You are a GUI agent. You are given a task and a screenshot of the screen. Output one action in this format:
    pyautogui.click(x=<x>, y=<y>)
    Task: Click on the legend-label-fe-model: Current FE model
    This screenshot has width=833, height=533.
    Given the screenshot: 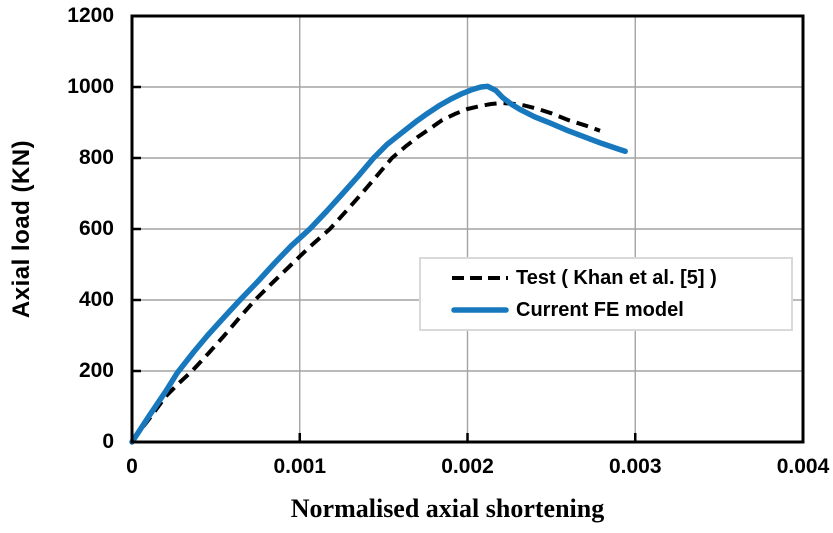 What is the action you would take?
    pyautogui.click(x=600, y=309)
    